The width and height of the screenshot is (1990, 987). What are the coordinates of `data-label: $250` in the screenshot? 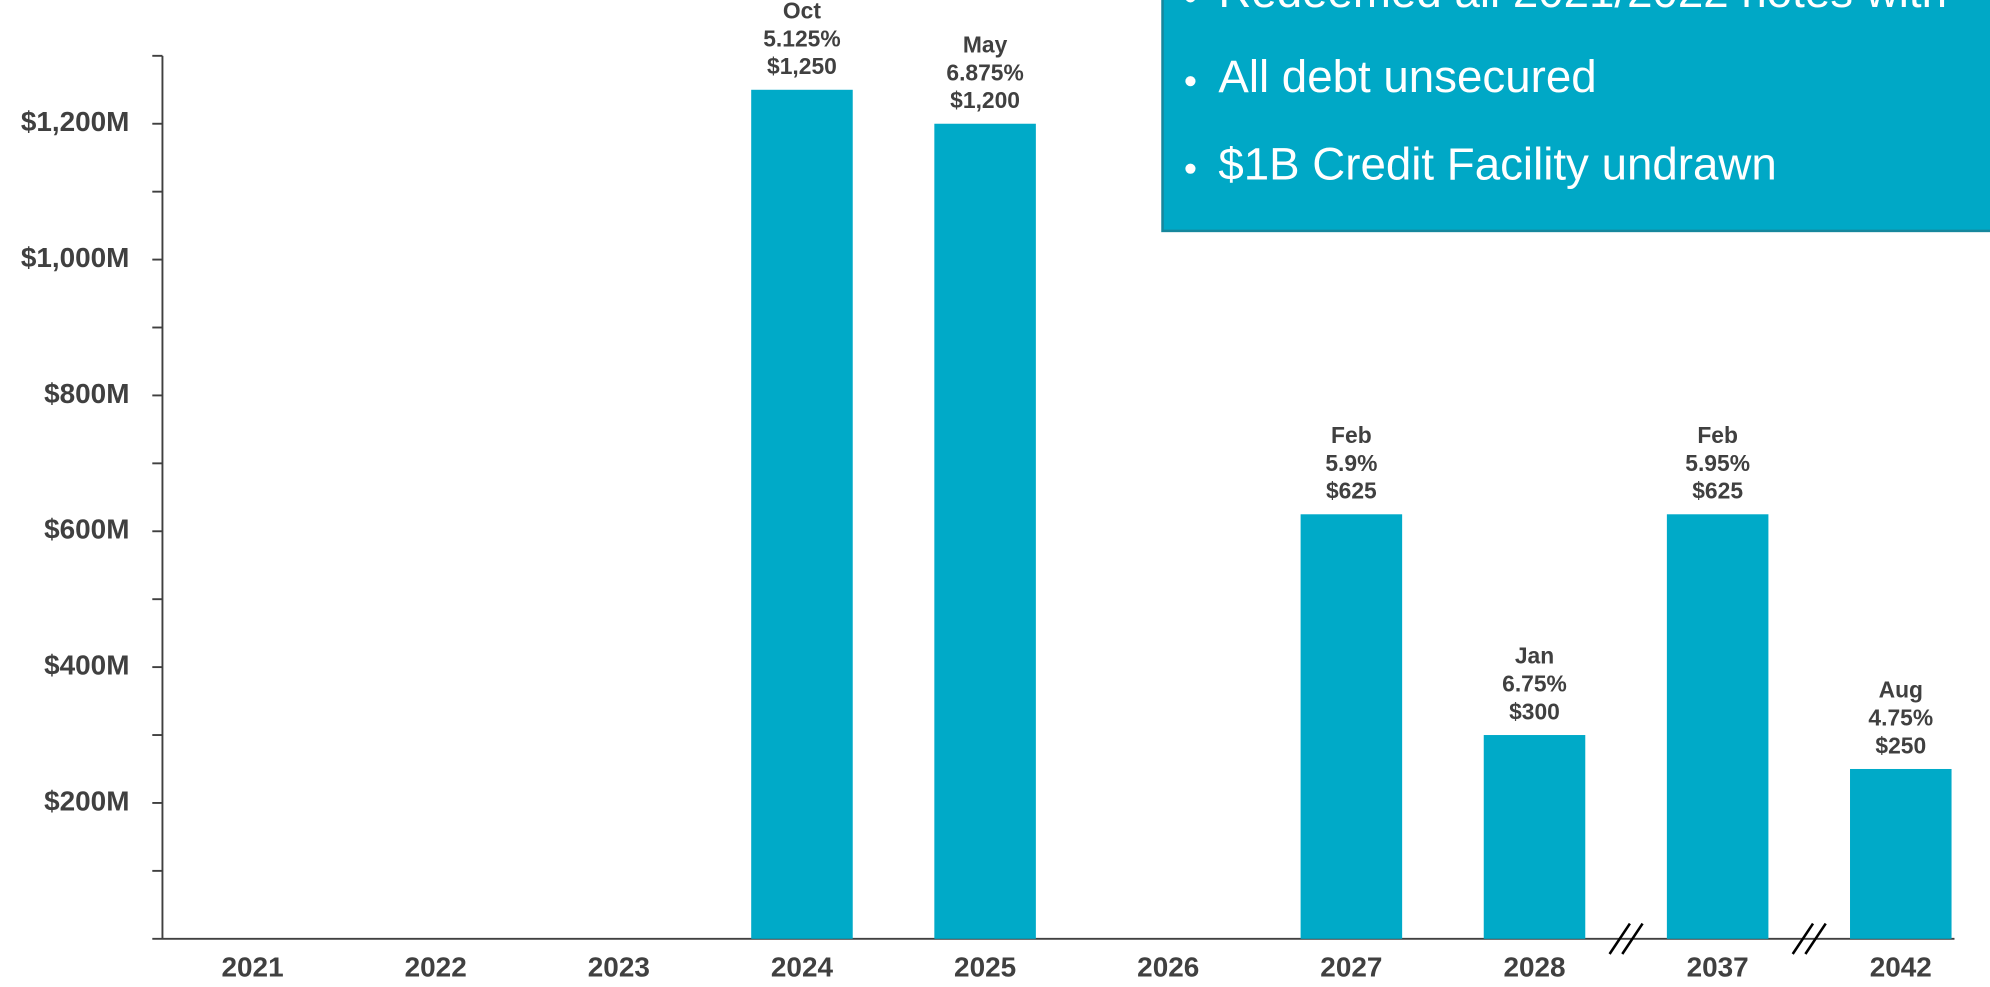 It's located at (1900, 745).